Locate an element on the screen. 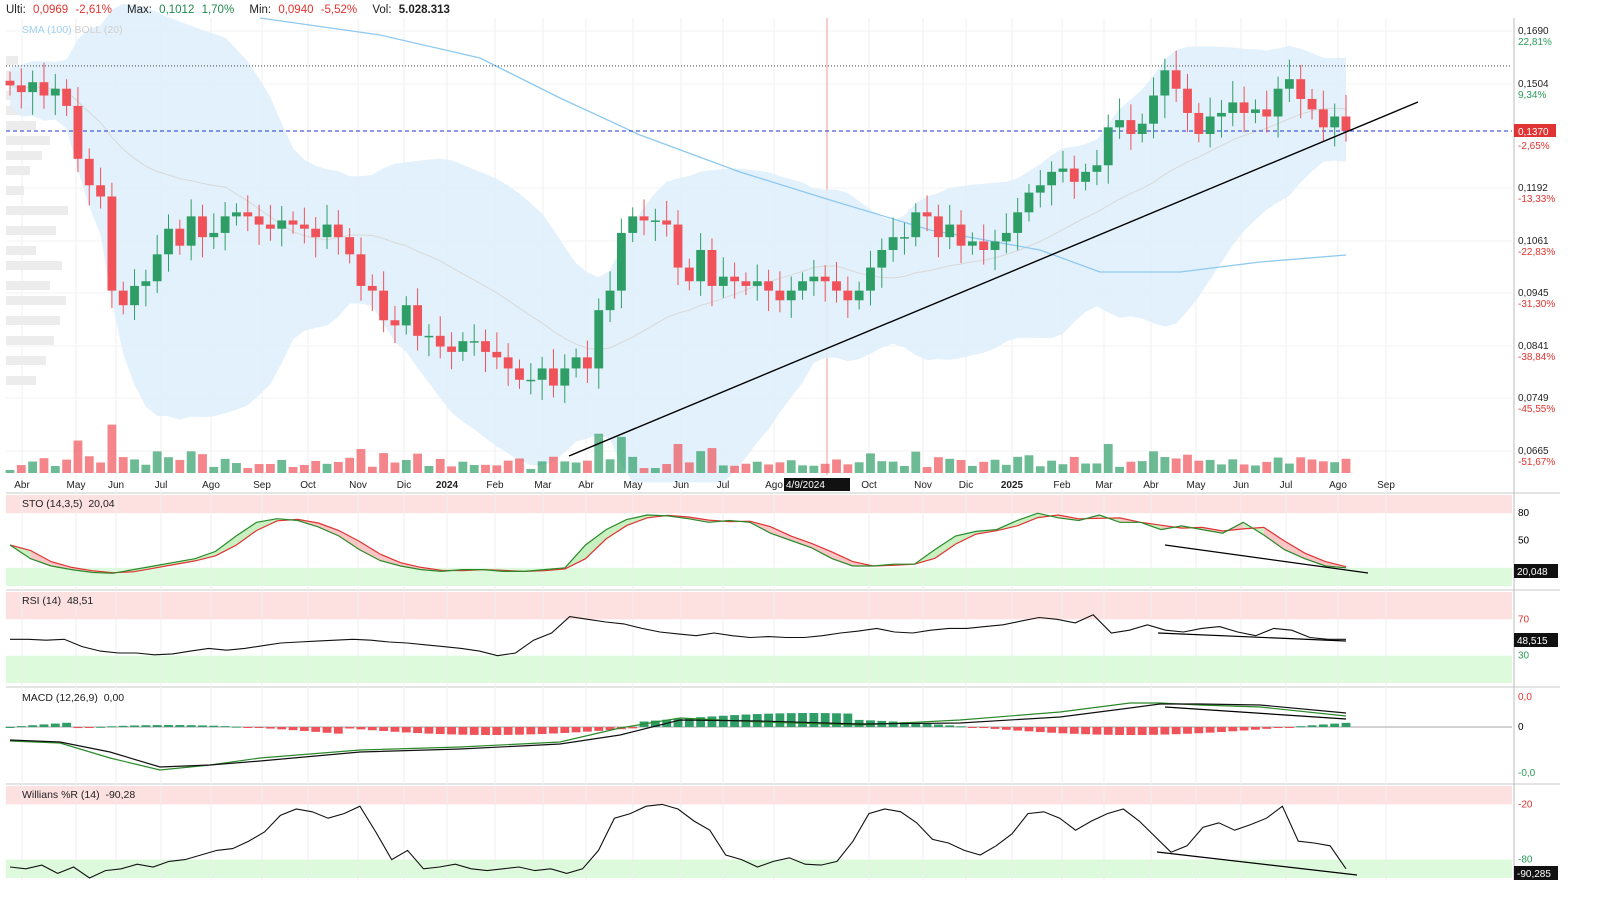 Image resolution: width=1614 pixels, height=912 pixels. x-axis-label: Jul is located at coordinates (723, 485).